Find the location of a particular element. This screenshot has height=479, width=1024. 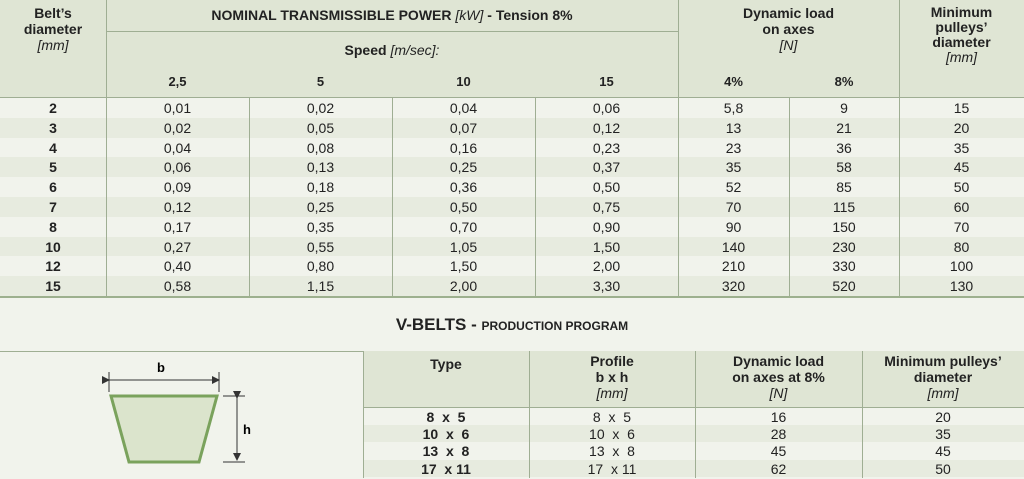

header-line: b x h is located at coordinates (612, 377).